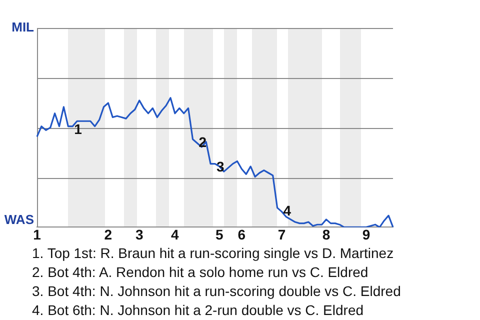  I want to click on text: 2. Bot 4th: A. Rendon hit a solo home run vs C. Eldred, so click(201, 272).